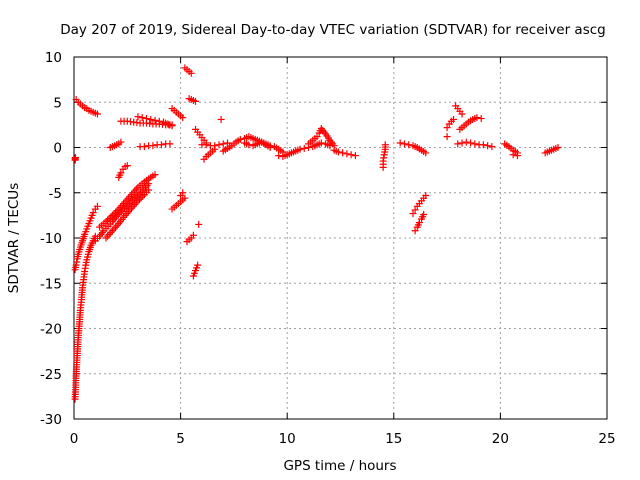 The width and height of the screenshot is (640, 480). I want to click on y-tick-label: -15, so click(51, 284).